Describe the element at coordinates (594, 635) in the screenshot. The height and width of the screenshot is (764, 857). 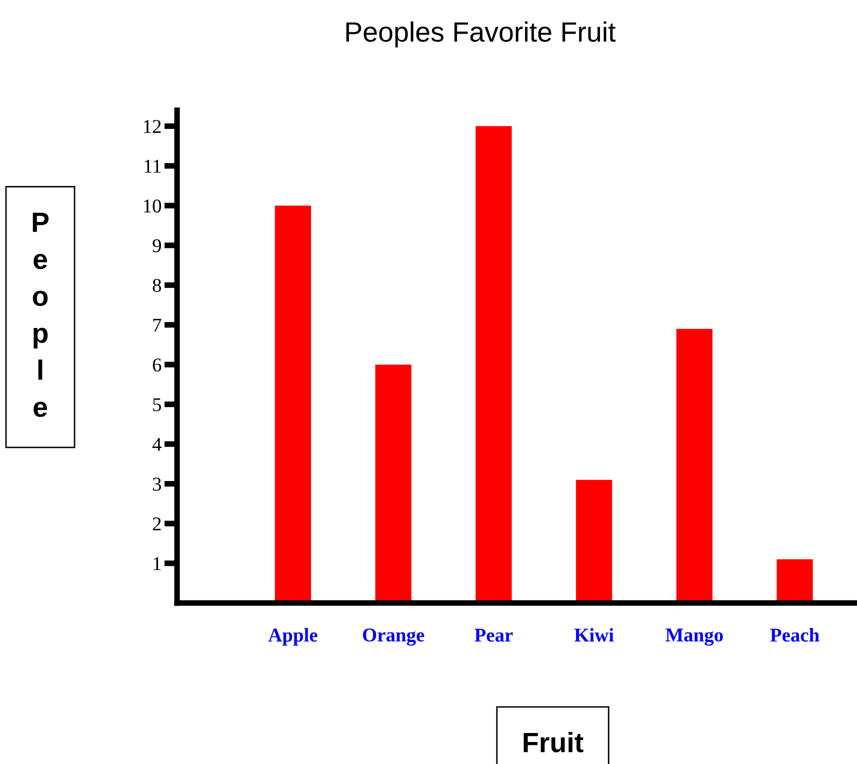
I see `x-tick-label: Kiwi` at that location.